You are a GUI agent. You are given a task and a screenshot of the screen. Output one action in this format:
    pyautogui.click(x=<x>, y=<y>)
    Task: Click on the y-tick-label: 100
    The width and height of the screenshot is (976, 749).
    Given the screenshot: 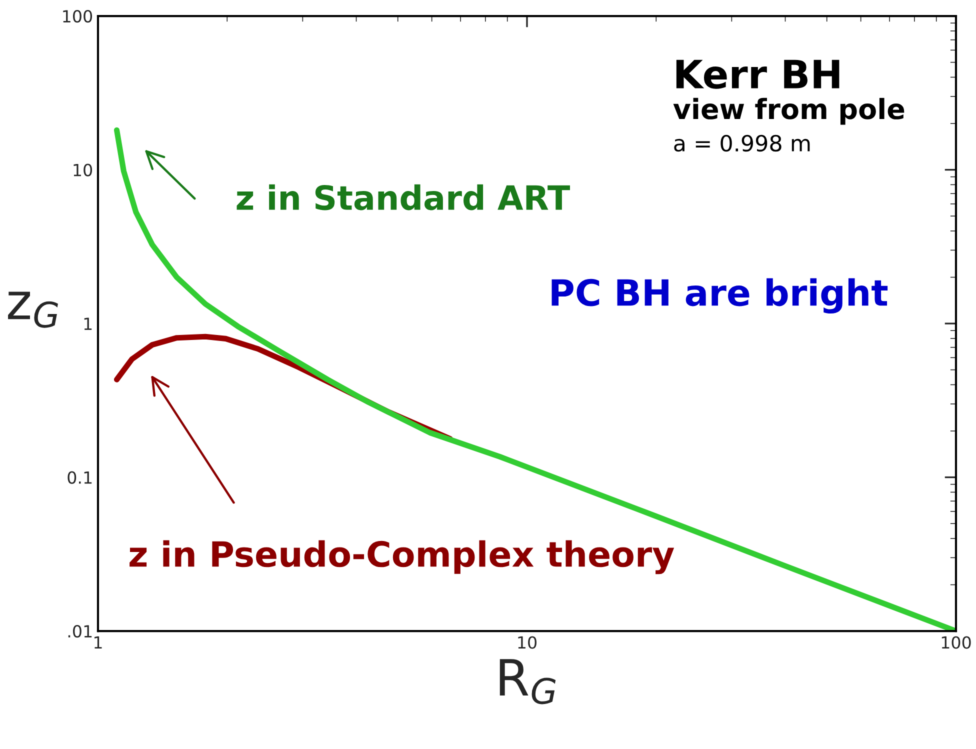 What is the action you would take?
    pyautogui.click(x=77, y=16)
    